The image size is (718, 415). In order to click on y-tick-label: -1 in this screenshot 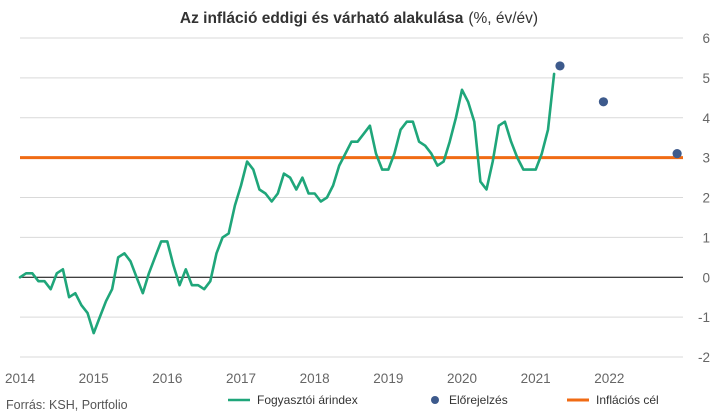, I will do `click(704, 317)`.